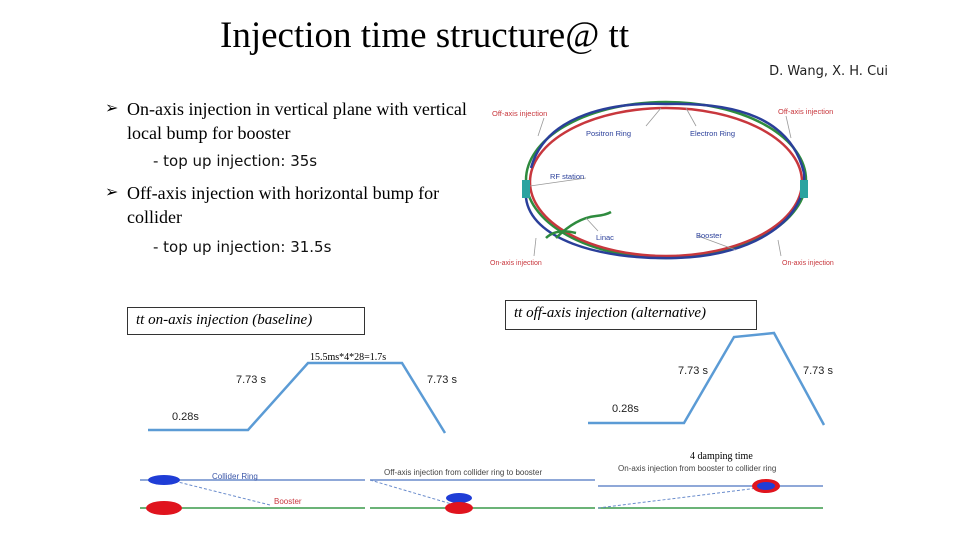  What do you see at coordinates (235, 161) in the screenshot?
I see `bullet-sub: - top up injection: 35s` at bounding box center [235, 161].